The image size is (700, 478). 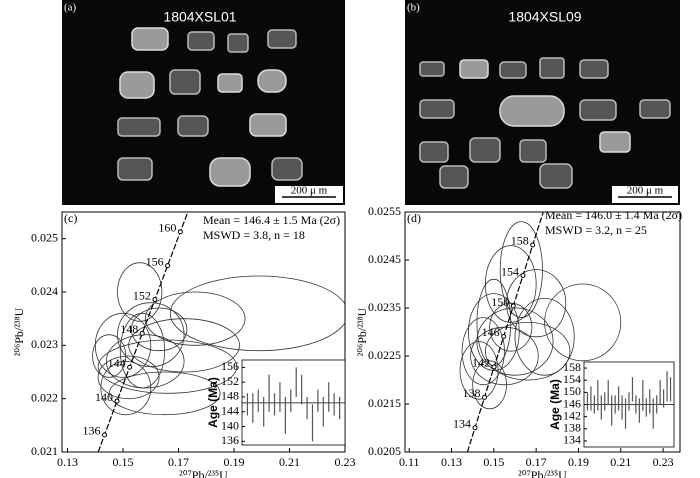 What do you see at coordinates (384, 307) in the screenshot?
I see `y-tick-label: 0.0235` at bounding box center [384, 307].